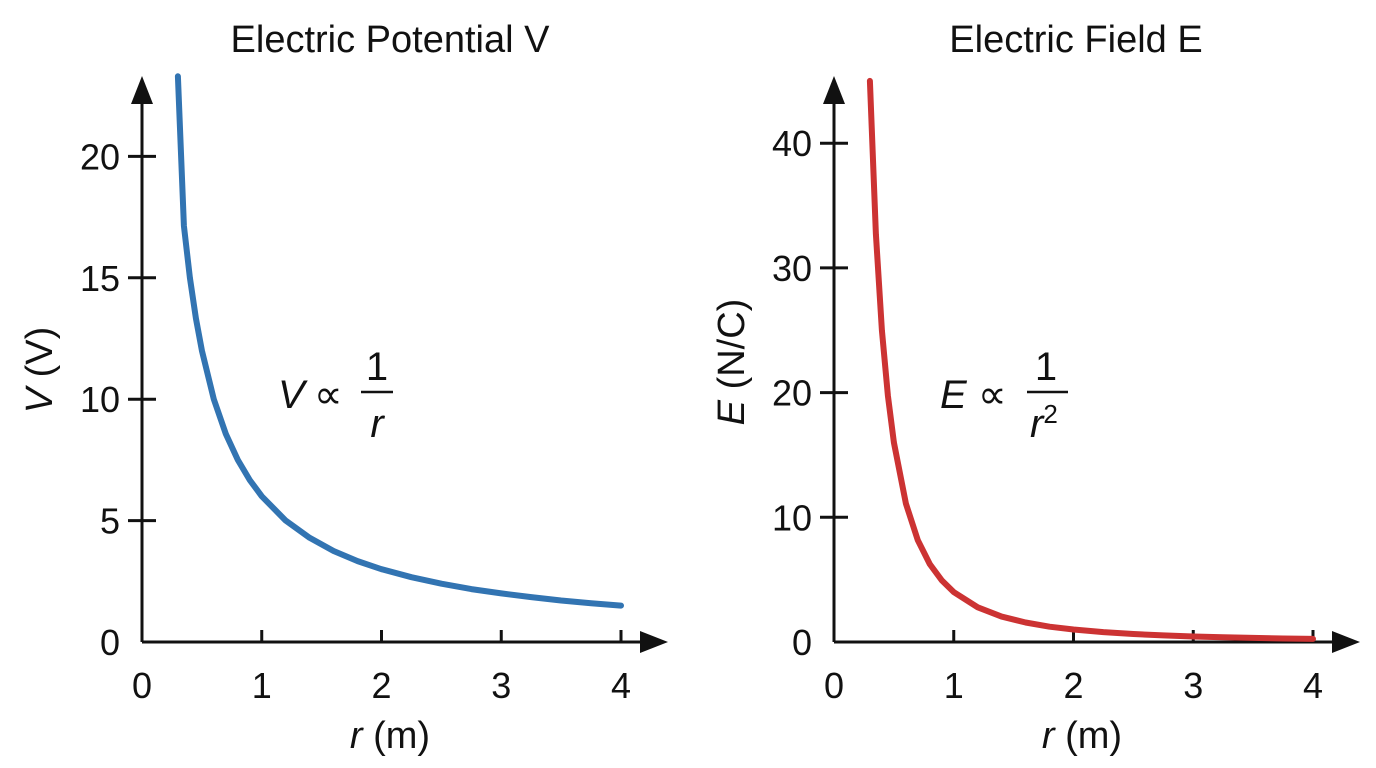 The image size is (1376, 768). Describe the element at coordinates (1050, 414) in the screenshot. I see `formula-denominator-exponent: 2` at that location.